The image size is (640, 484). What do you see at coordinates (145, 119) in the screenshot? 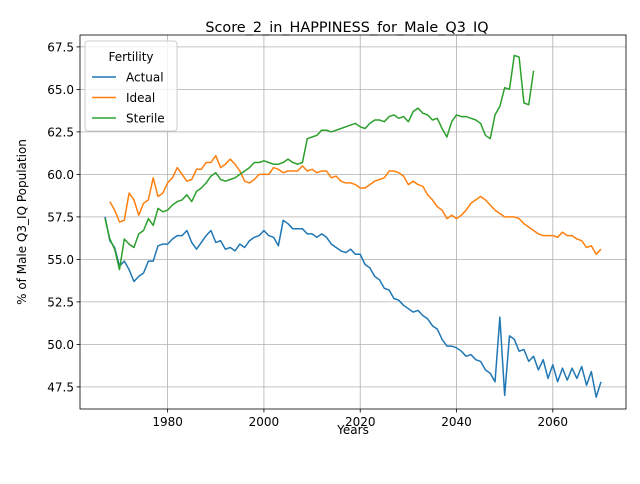
I see `legend-label: Sterile` at bounding box center [145, 119].